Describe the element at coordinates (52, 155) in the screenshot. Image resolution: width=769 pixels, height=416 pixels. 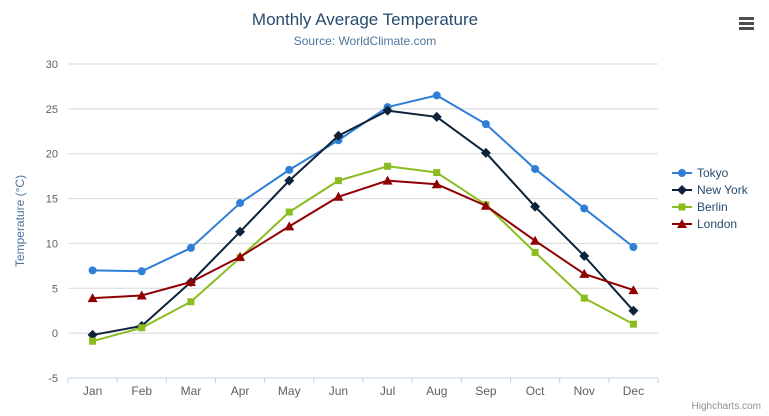
I see `y-axis-tick-label: 20` at that location.